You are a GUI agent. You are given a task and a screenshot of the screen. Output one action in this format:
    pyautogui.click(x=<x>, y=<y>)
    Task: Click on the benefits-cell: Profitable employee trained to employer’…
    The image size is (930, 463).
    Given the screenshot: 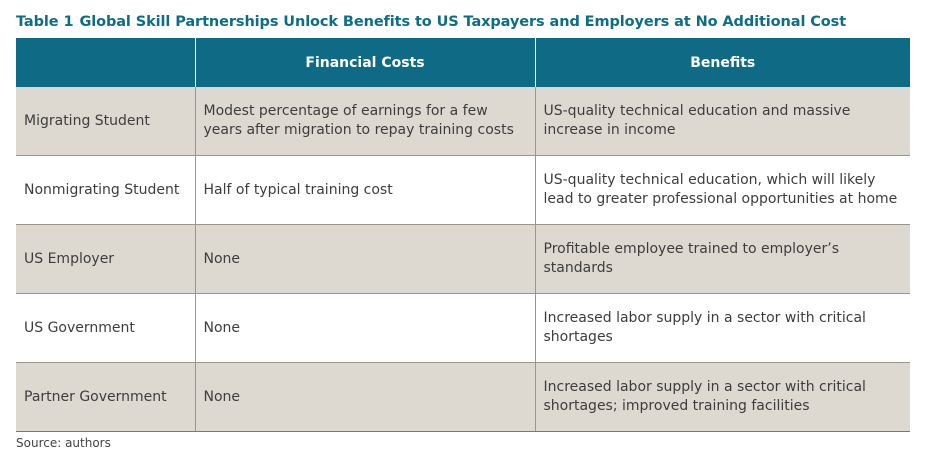 What is the action you would take?
    pyautogui.click(x=722, y=259)
    